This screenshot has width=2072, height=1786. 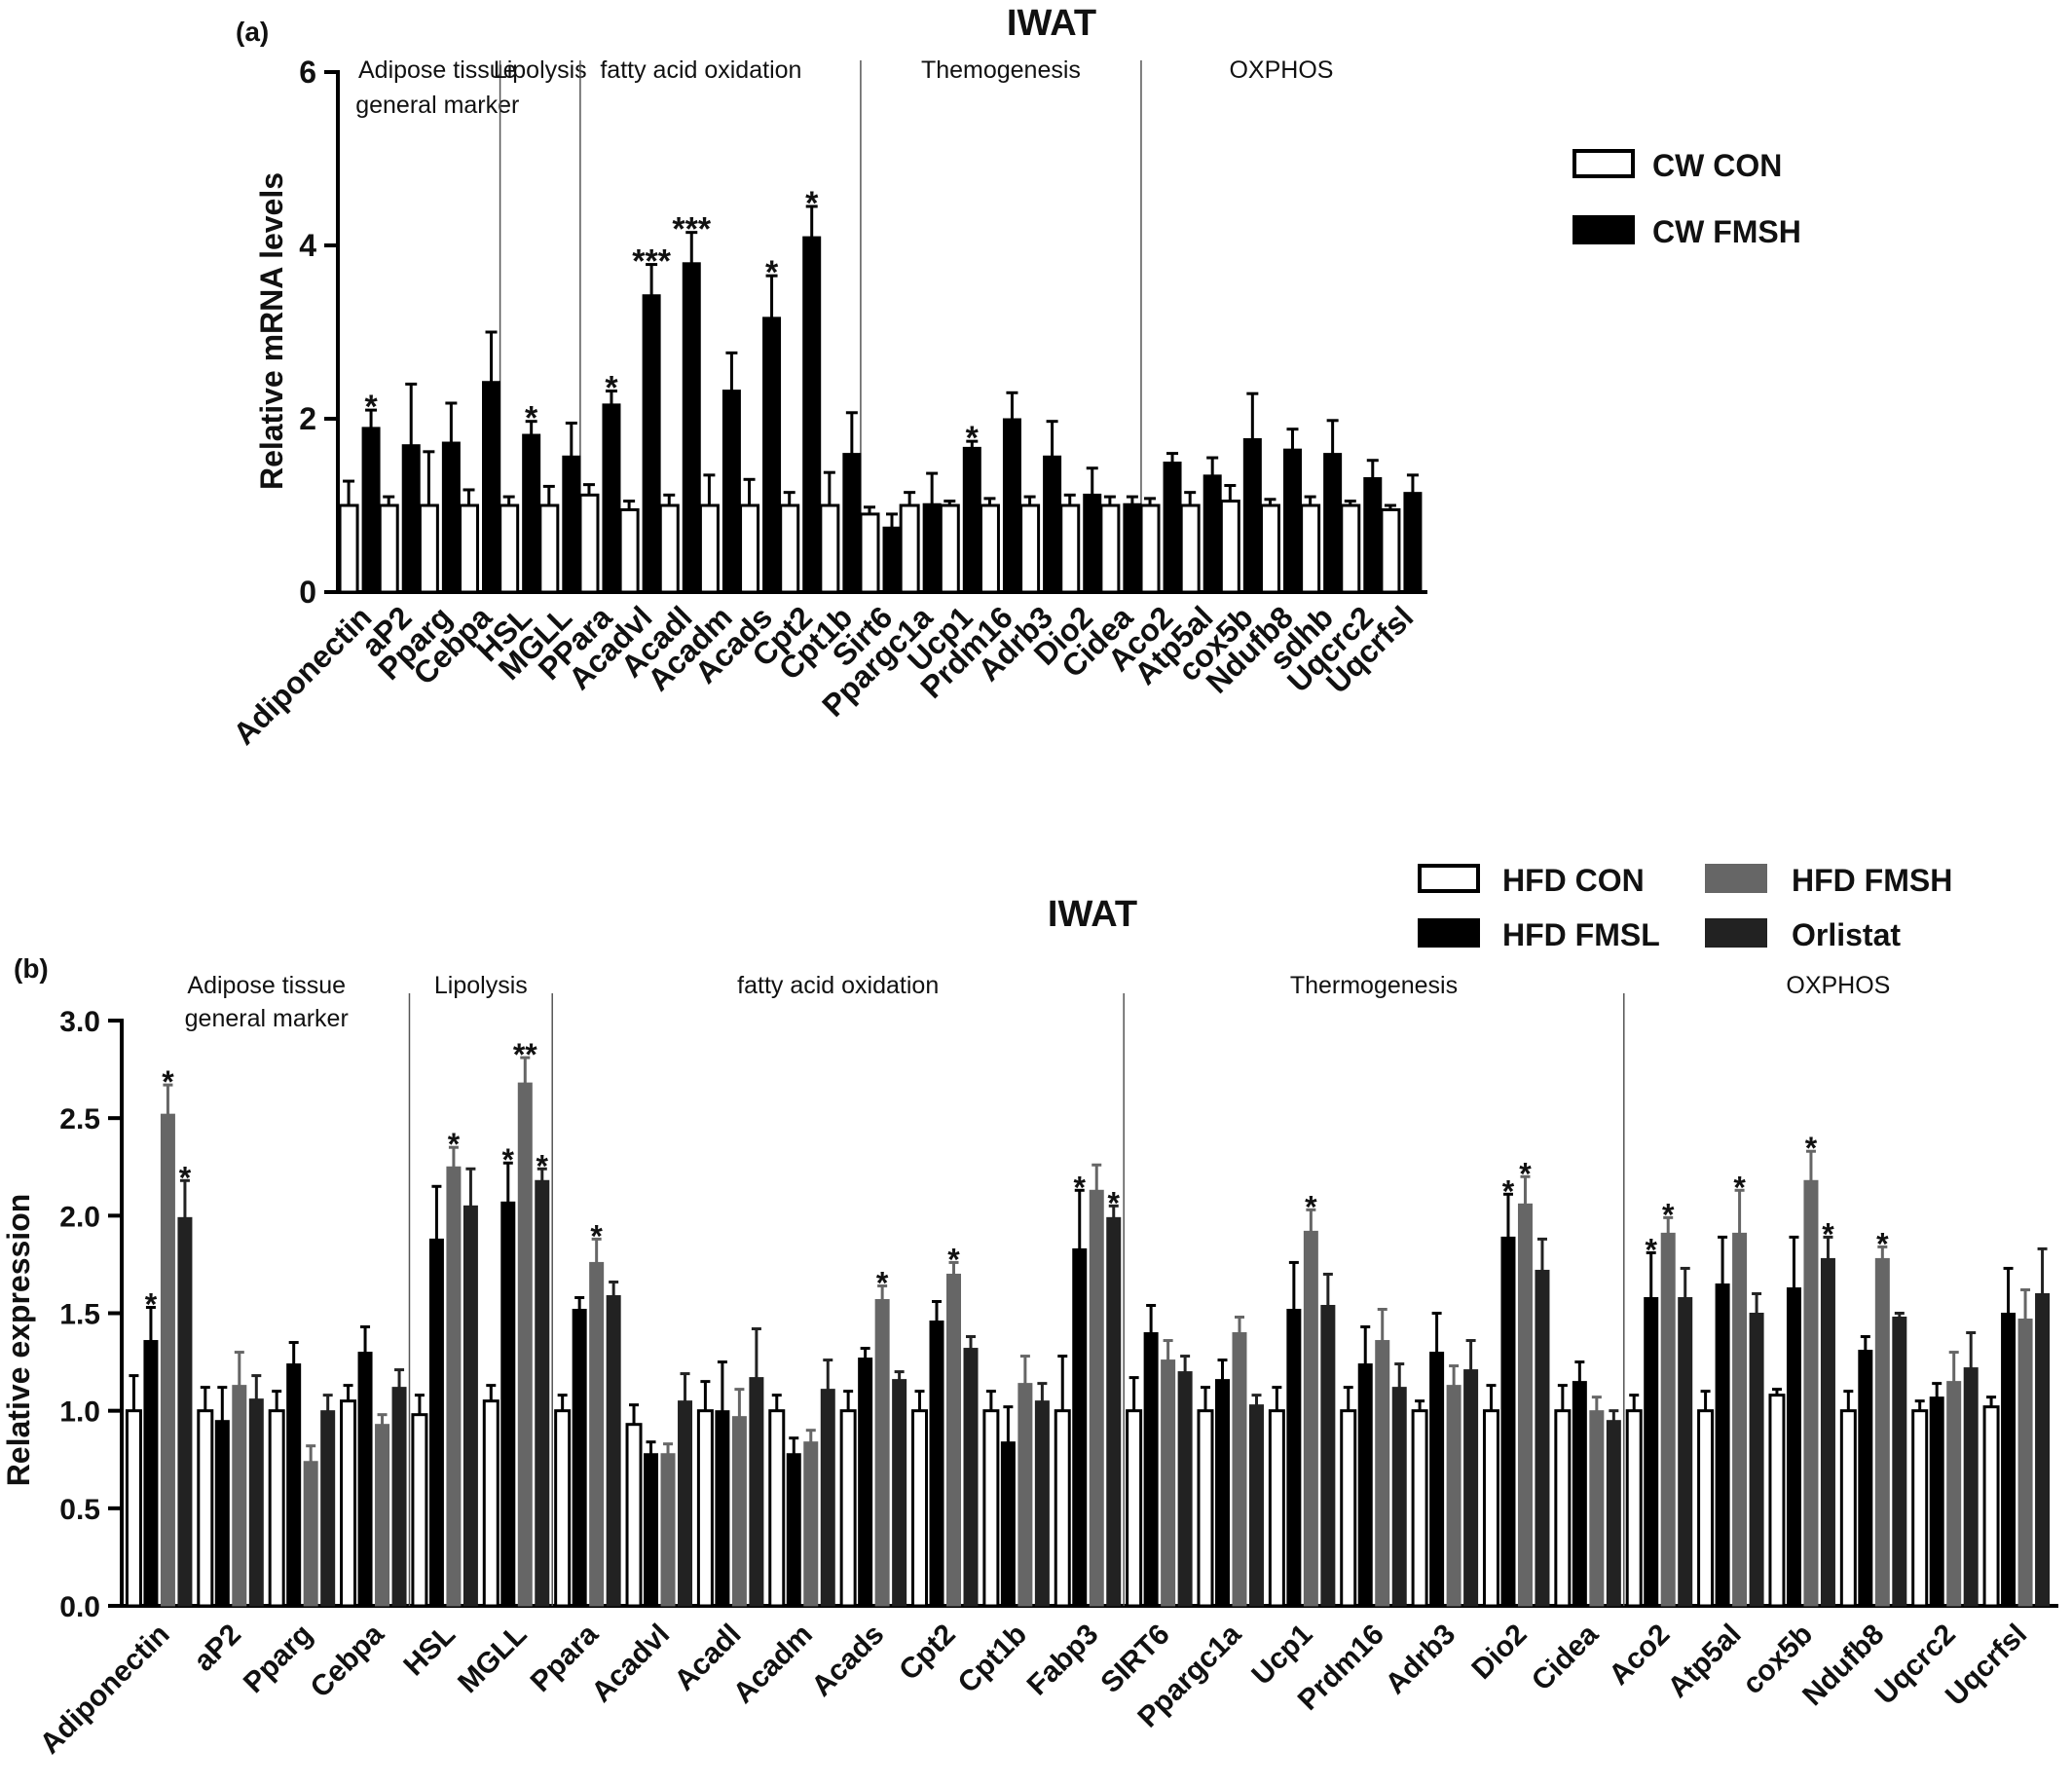 I want to click on bar-hfd-fmsl-sirt6, so click(x=1151, y=1469).